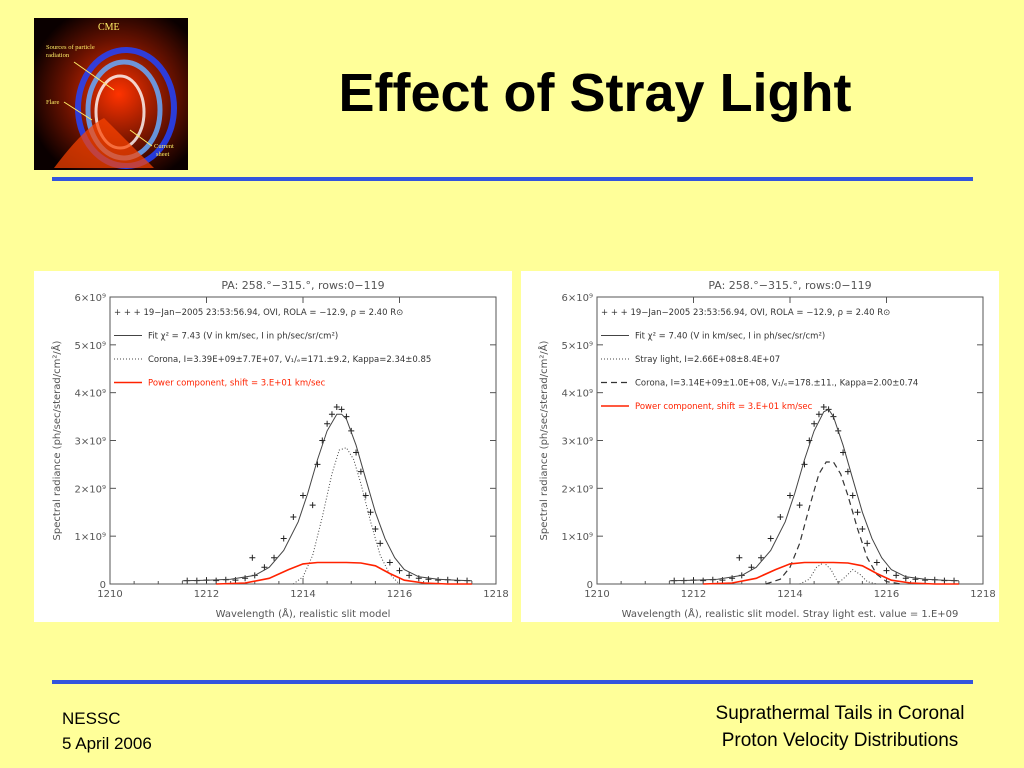  Describe the element at coordinates (58, 55) in the screenshot. I see `logo-label-radiation: radiation` at that location.